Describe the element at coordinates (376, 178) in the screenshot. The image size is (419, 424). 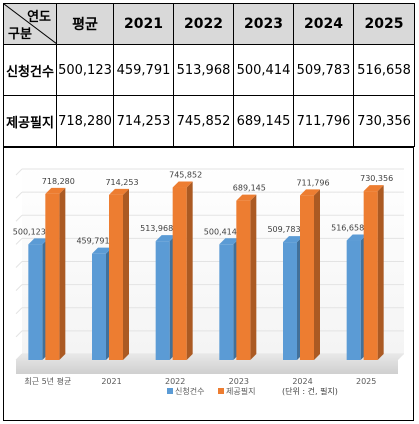
I see `data-label: 730,356` at that location.